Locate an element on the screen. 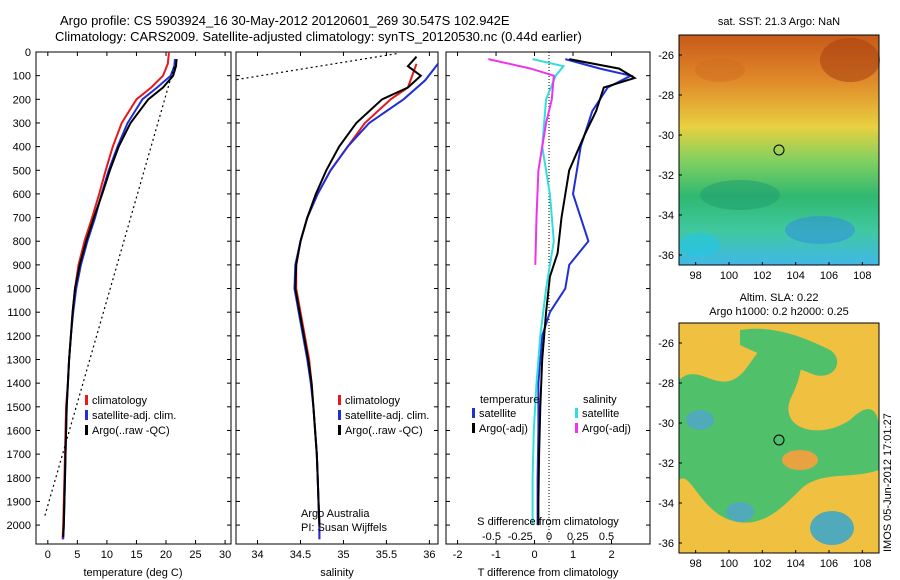 The image size is (900, 580). x-tick-label: 10 is located at coordinates (107, 555).